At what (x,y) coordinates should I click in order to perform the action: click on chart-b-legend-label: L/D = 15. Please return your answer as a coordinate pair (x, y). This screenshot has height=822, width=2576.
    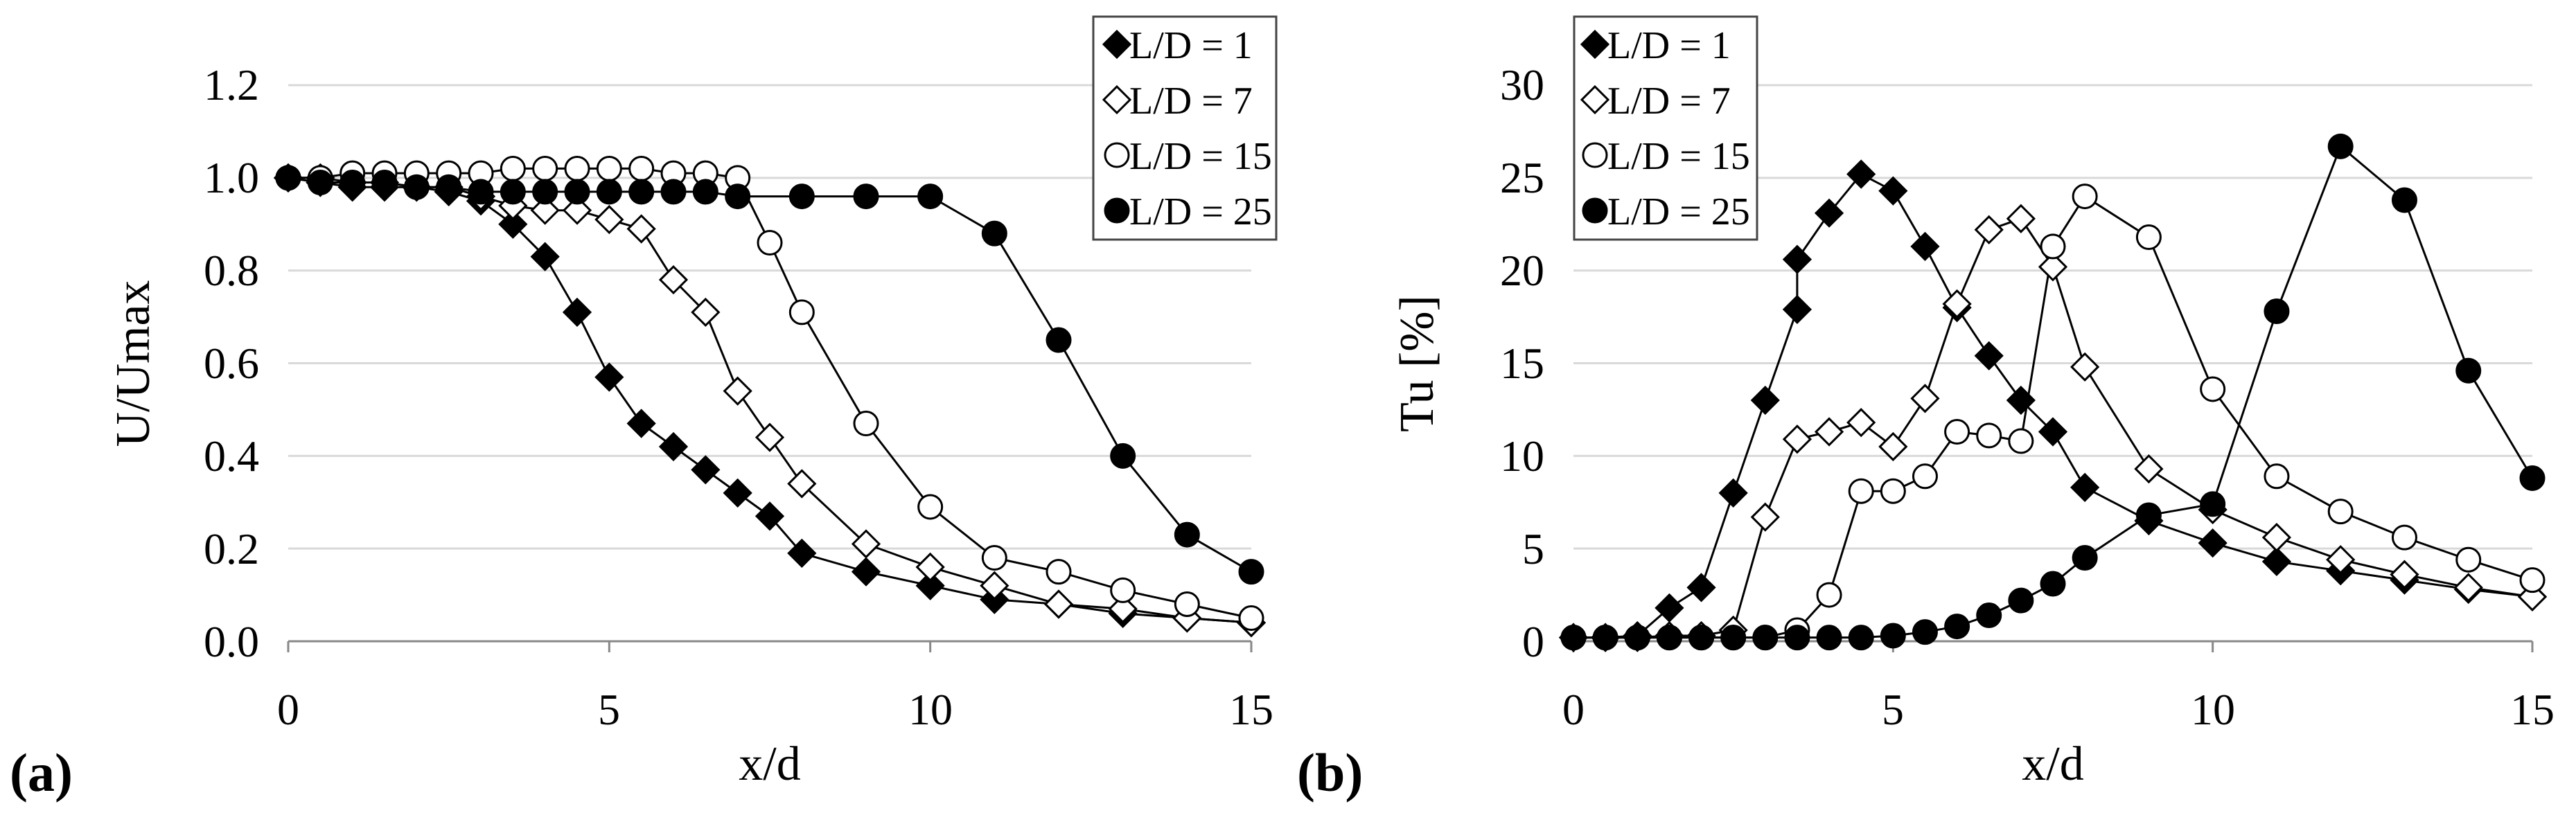
    Looking at the image, I should click on (1678, 156).